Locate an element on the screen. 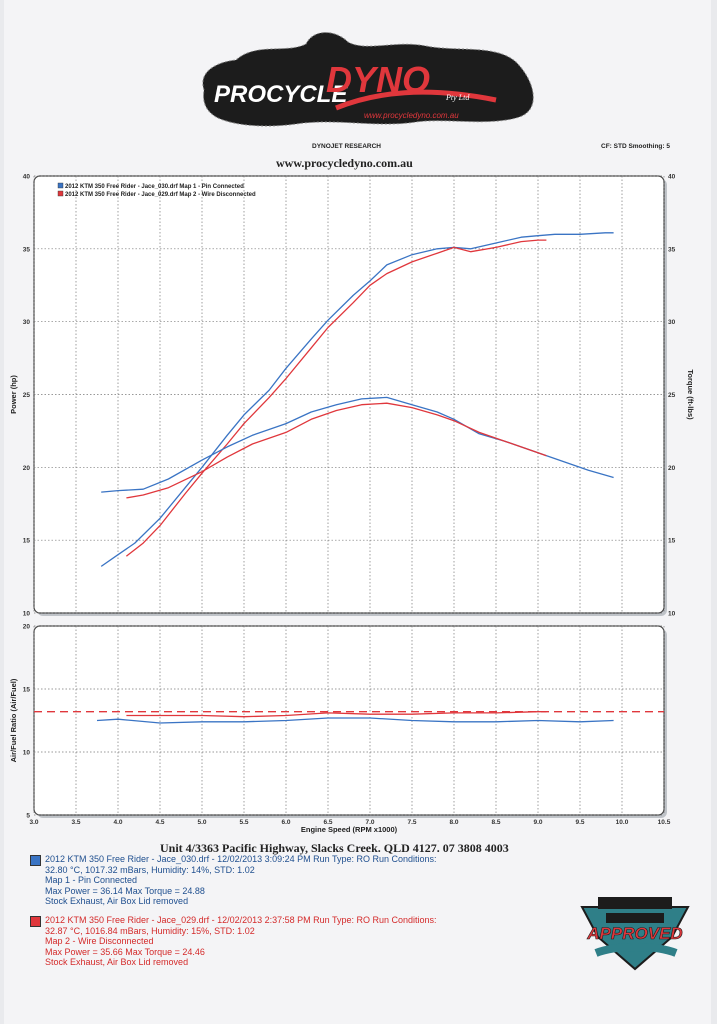 The width and height of the screenshot is (717, 1024). logo-url-text: www.procycledyno.com.au is located at coordinates (411, 115).